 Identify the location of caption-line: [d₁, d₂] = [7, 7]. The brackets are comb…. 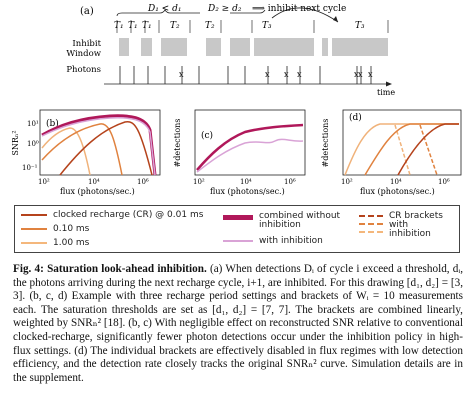
(238, 316).